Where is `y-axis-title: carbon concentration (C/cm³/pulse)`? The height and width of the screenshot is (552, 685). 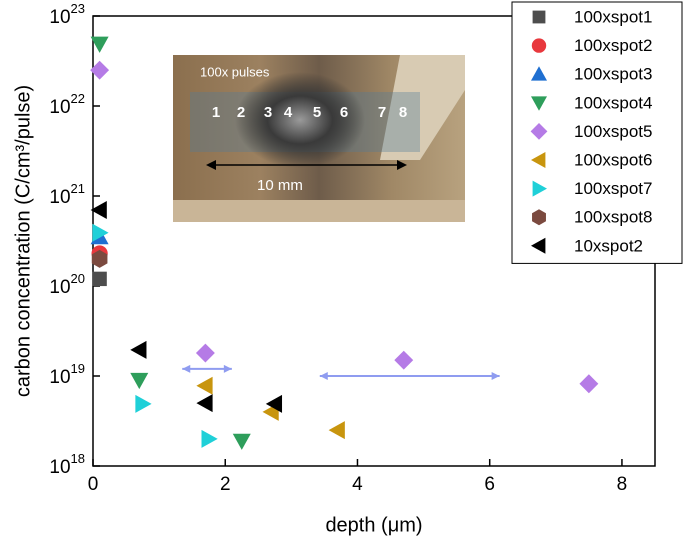
y-axis-title: carbon concentration (C/cm³/pulse) is located at coordinates (23, 241).